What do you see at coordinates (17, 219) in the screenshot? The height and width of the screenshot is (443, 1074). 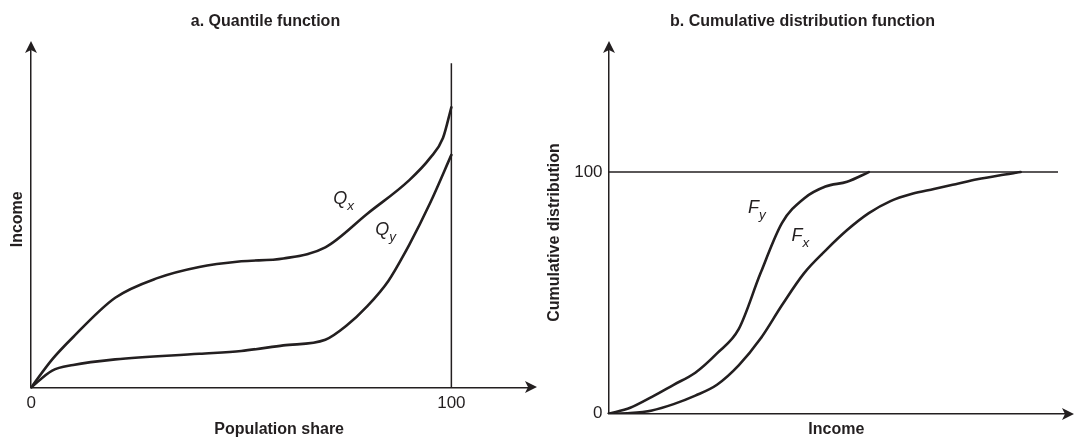 I see `y-axis-title: Income` at bounding box center [17, 219].